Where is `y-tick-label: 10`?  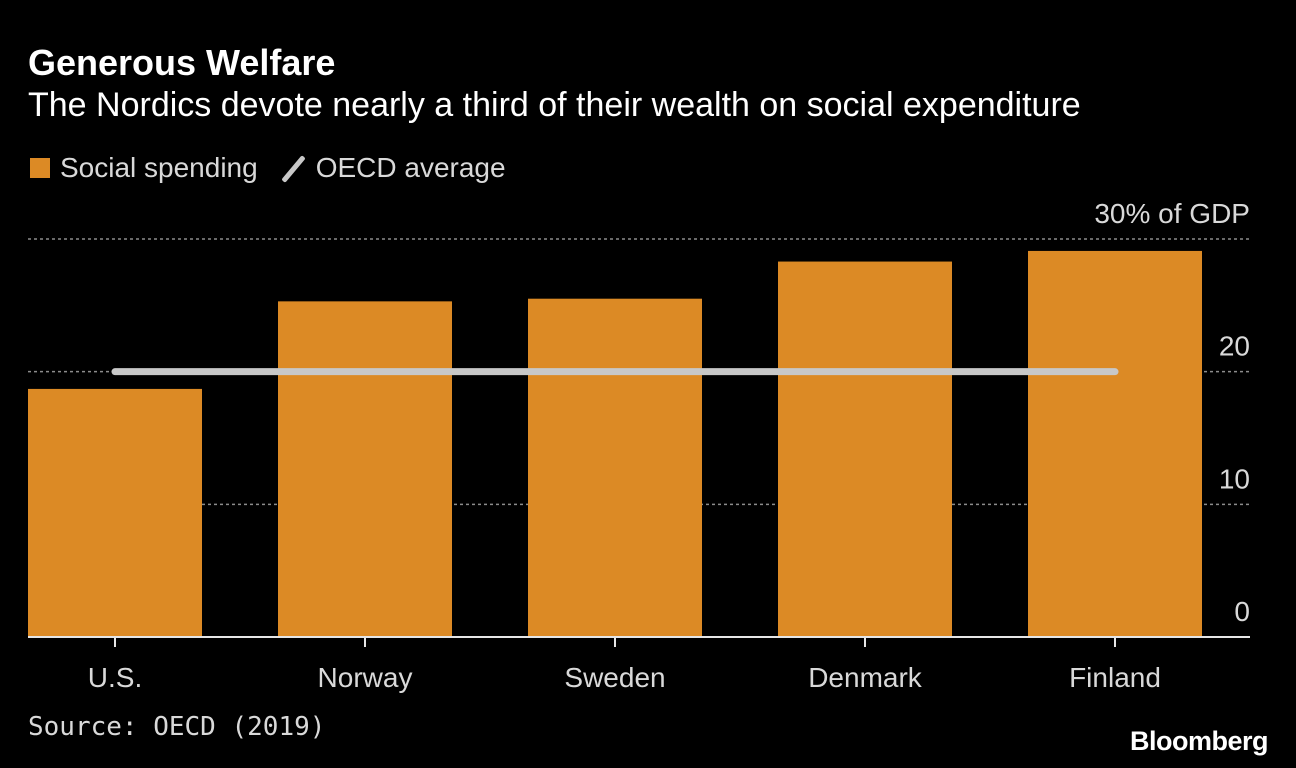 y-tick-label: 10 is located at coordinates (1234, 478).